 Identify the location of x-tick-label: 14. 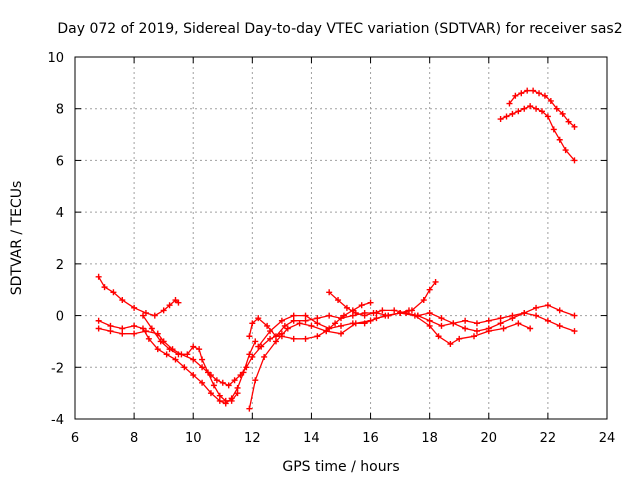
(311, 438).